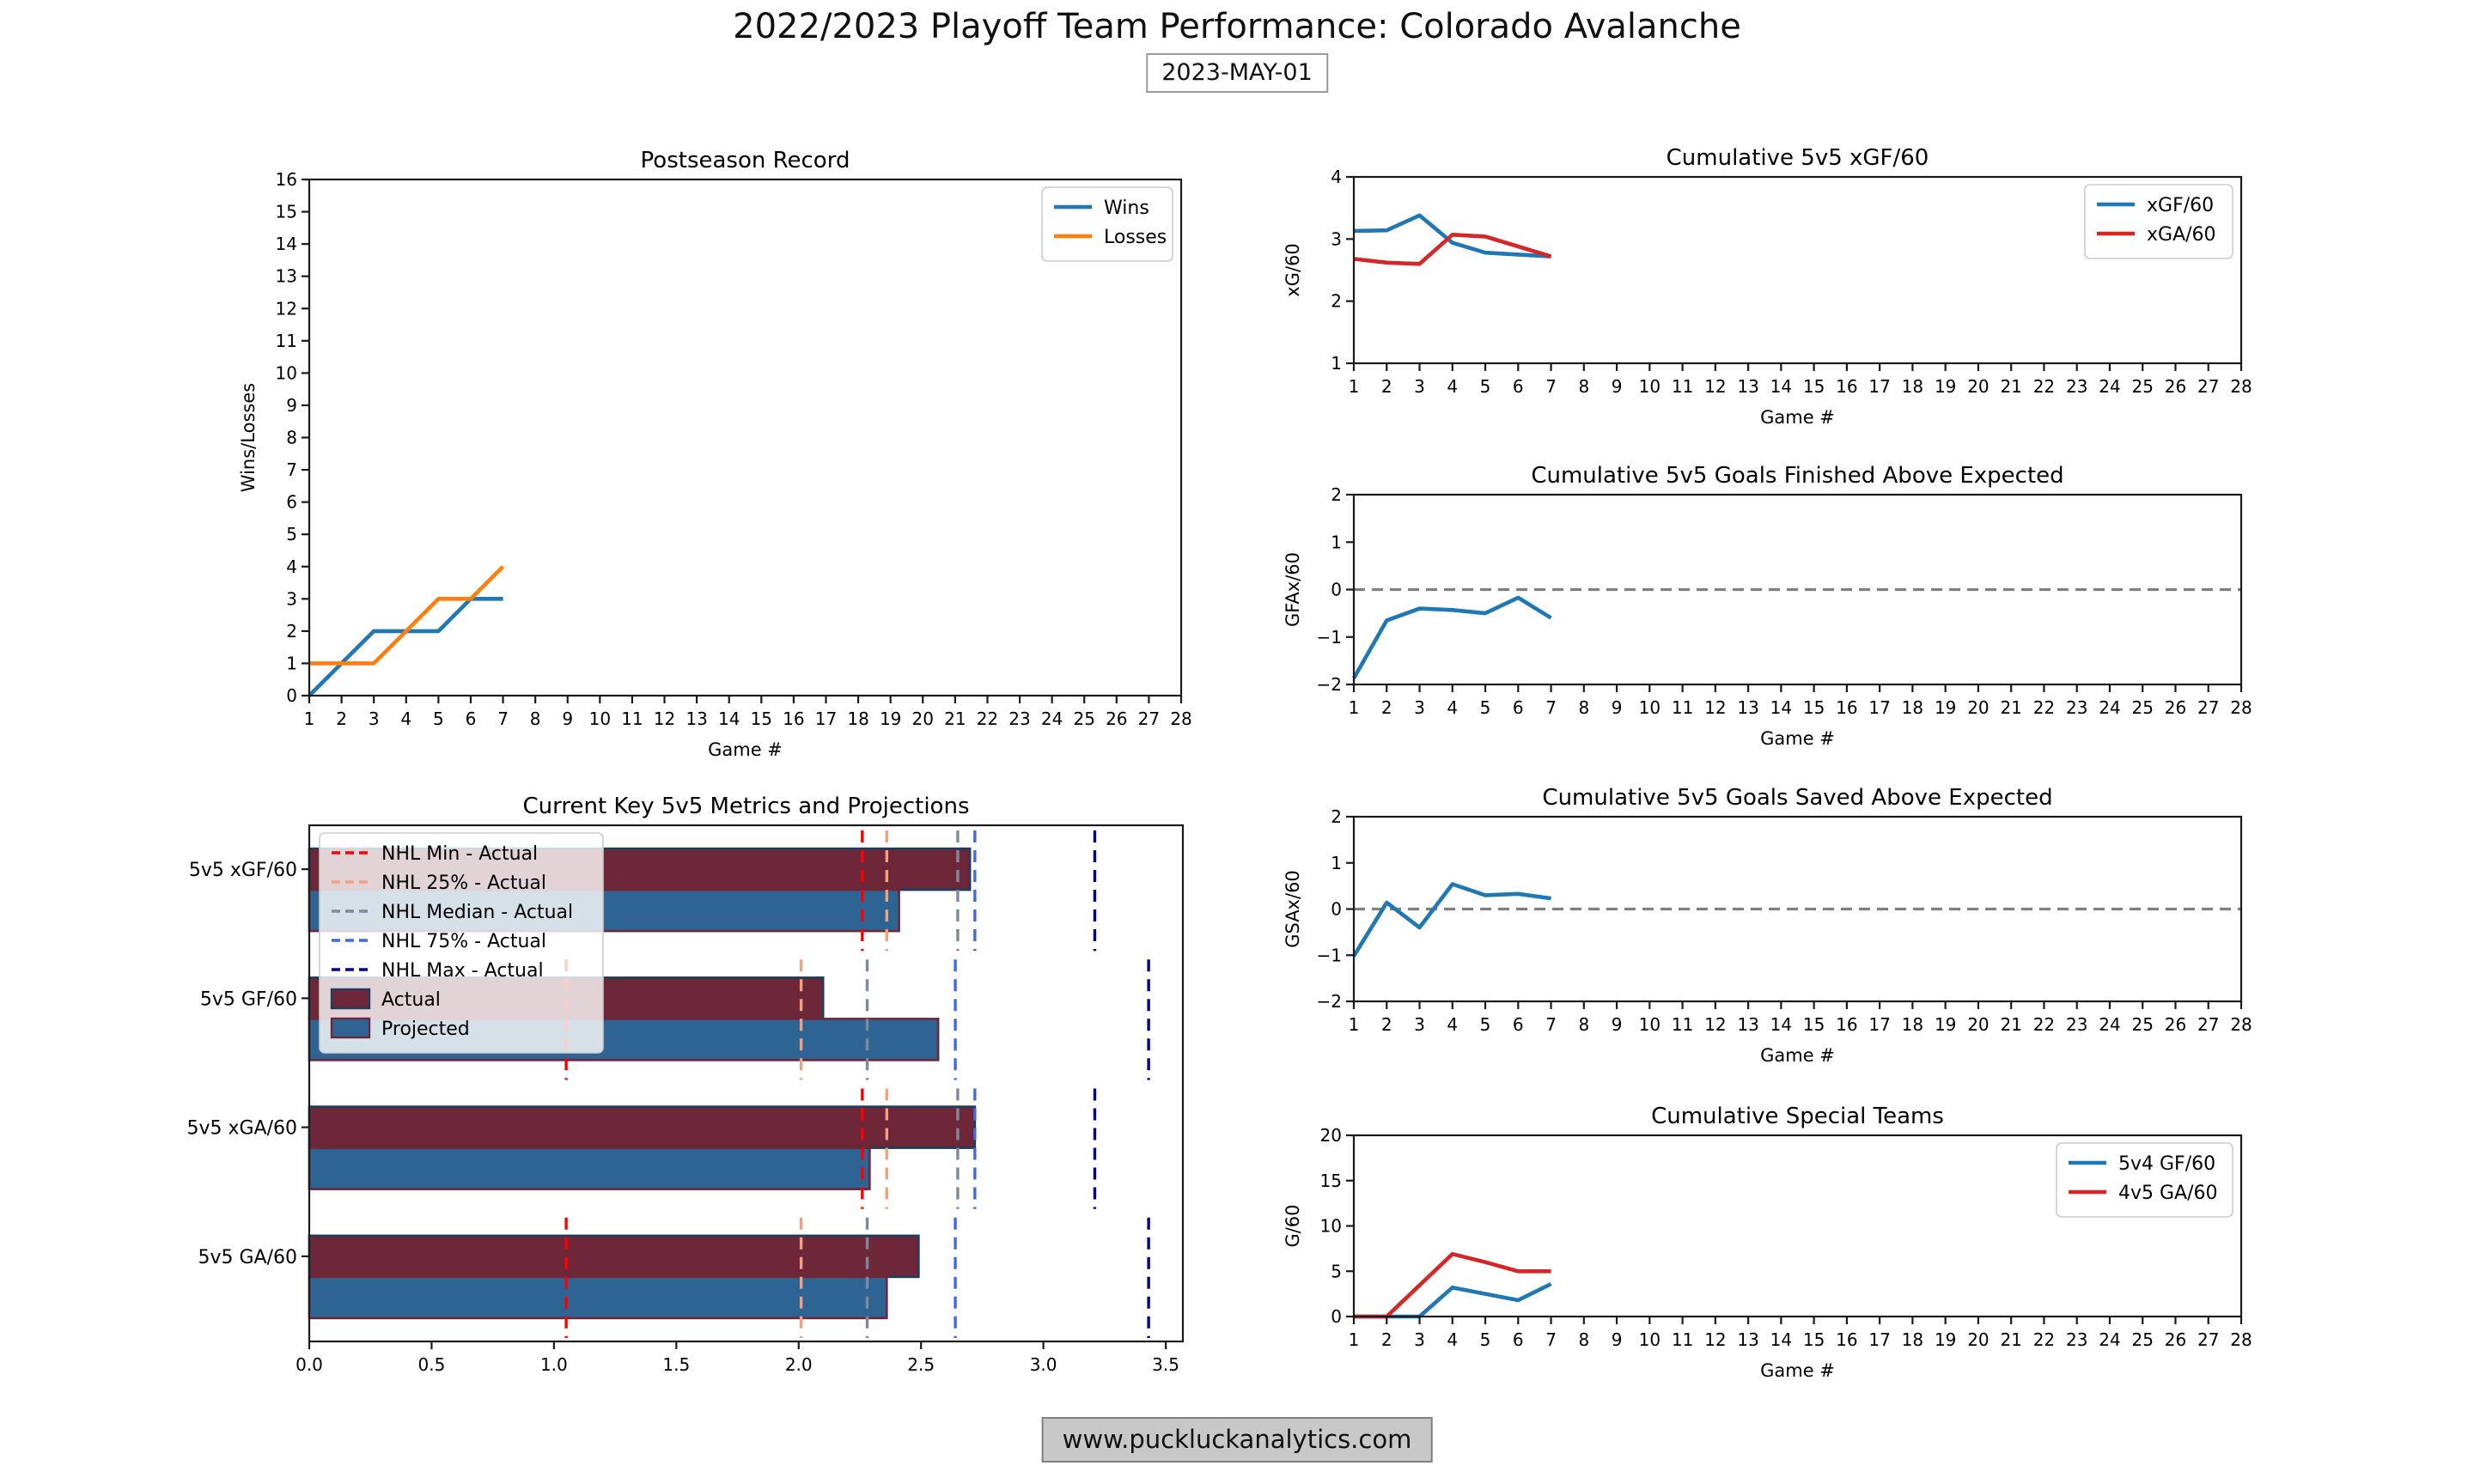 Image resolution: width=2474 pixels, height=1484 pixels. I want to click on legend-box, so click(461, 943).